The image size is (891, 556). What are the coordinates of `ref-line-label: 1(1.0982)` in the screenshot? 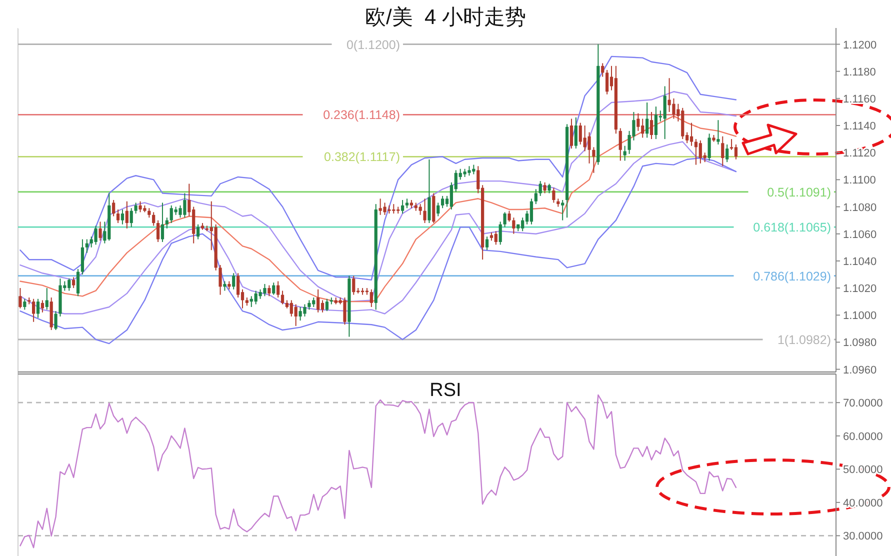 It's located at (804, 340).